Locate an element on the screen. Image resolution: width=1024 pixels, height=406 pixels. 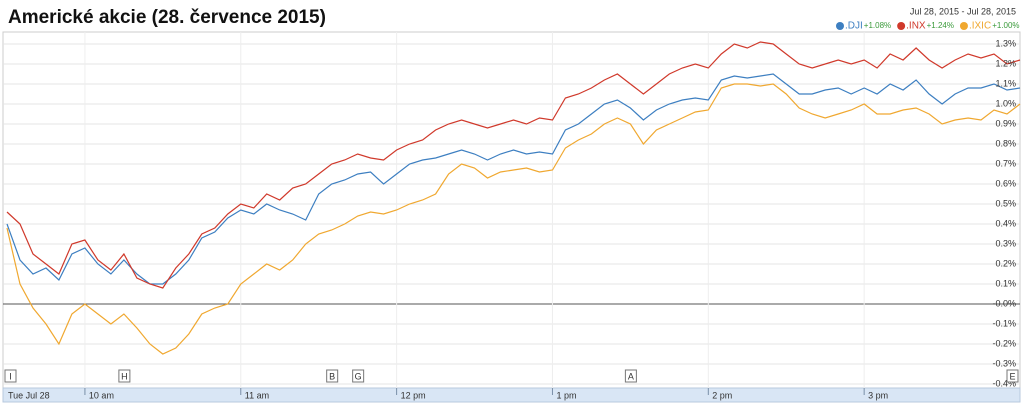
event-flag: B is located at coordinates (332, 376).